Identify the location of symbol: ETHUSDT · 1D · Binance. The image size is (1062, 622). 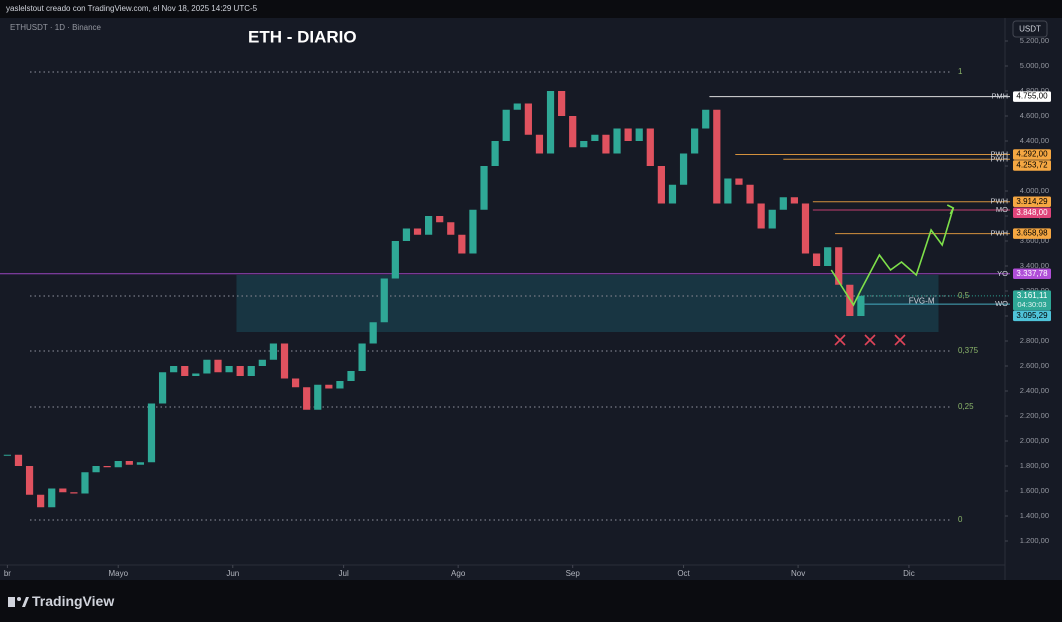
(56, 27).